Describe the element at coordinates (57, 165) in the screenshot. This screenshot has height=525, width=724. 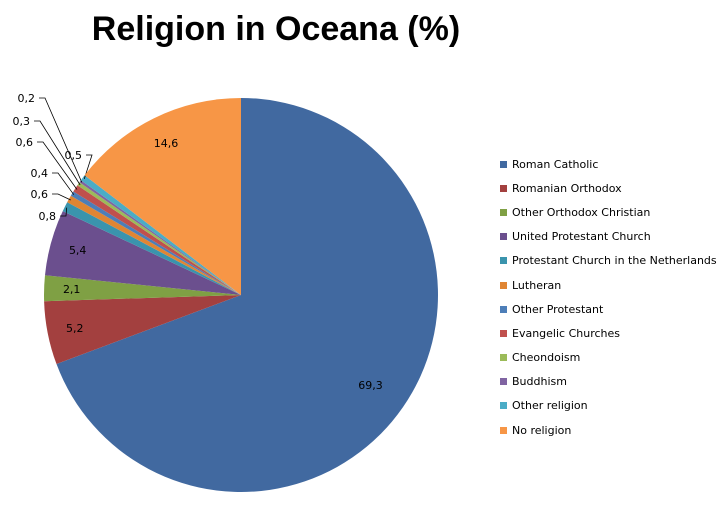
I see `leader-line-evangelic-churches` at that location.